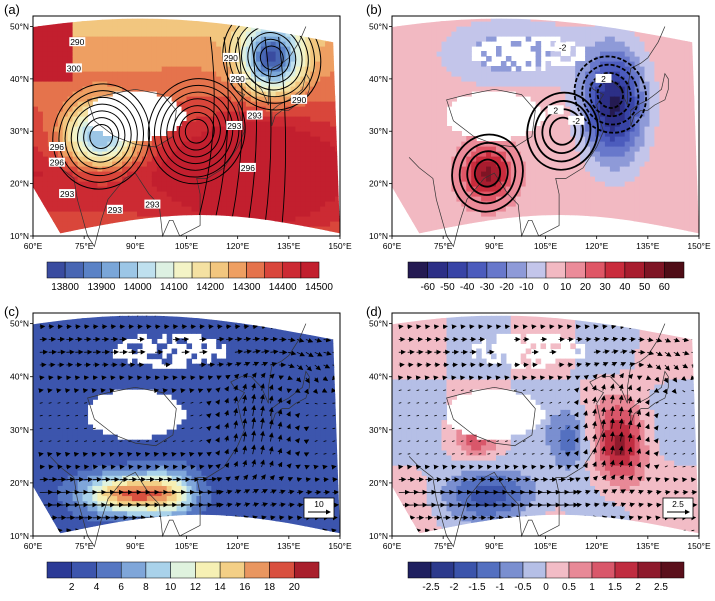 The image size is (715, 601). What do you see at coordinates (165, 270) in the screenshot?
I see `colorbar-swatch` at bounding box center [165, 270].